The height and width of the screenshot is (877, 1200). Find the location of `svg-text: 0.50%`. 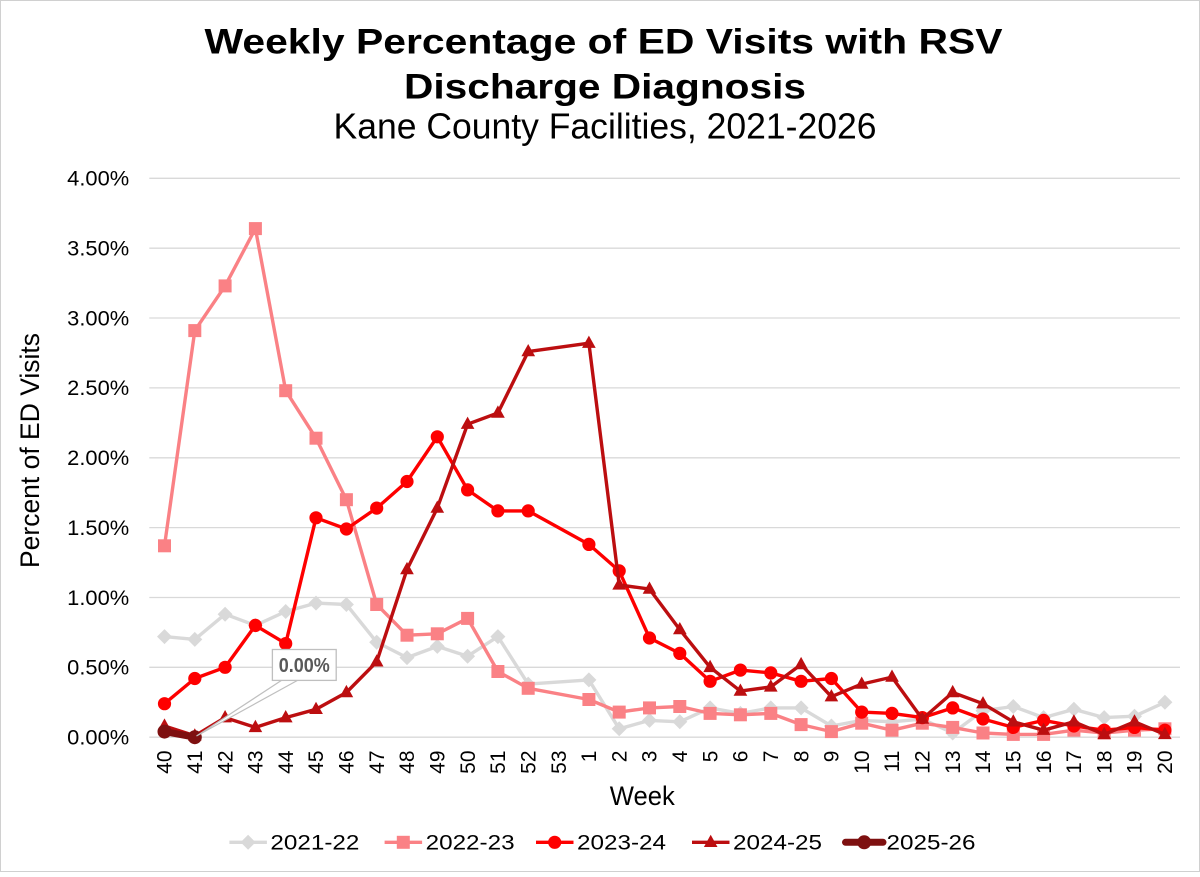

svg-text: 0.50% is located at coordinates (98, 668).